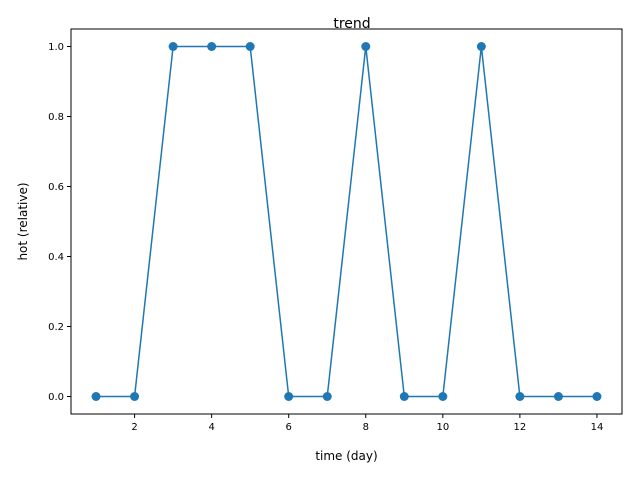 This screenshot has width=640, height=480. What do you see at coordinates (520, 427) in the screenshot?
I see `x-tick-label: 12` at bounding box center [520, 427].